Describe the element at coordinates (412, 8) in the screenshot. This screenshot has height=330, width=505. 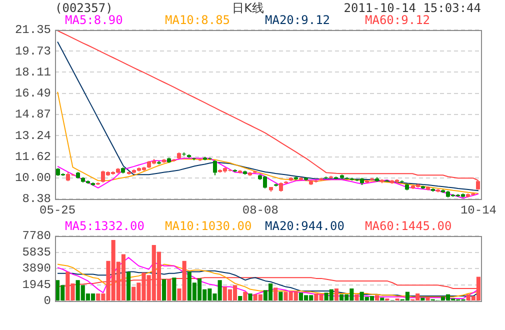
I see `text: 2011-10-14 15:03:44` at that location.